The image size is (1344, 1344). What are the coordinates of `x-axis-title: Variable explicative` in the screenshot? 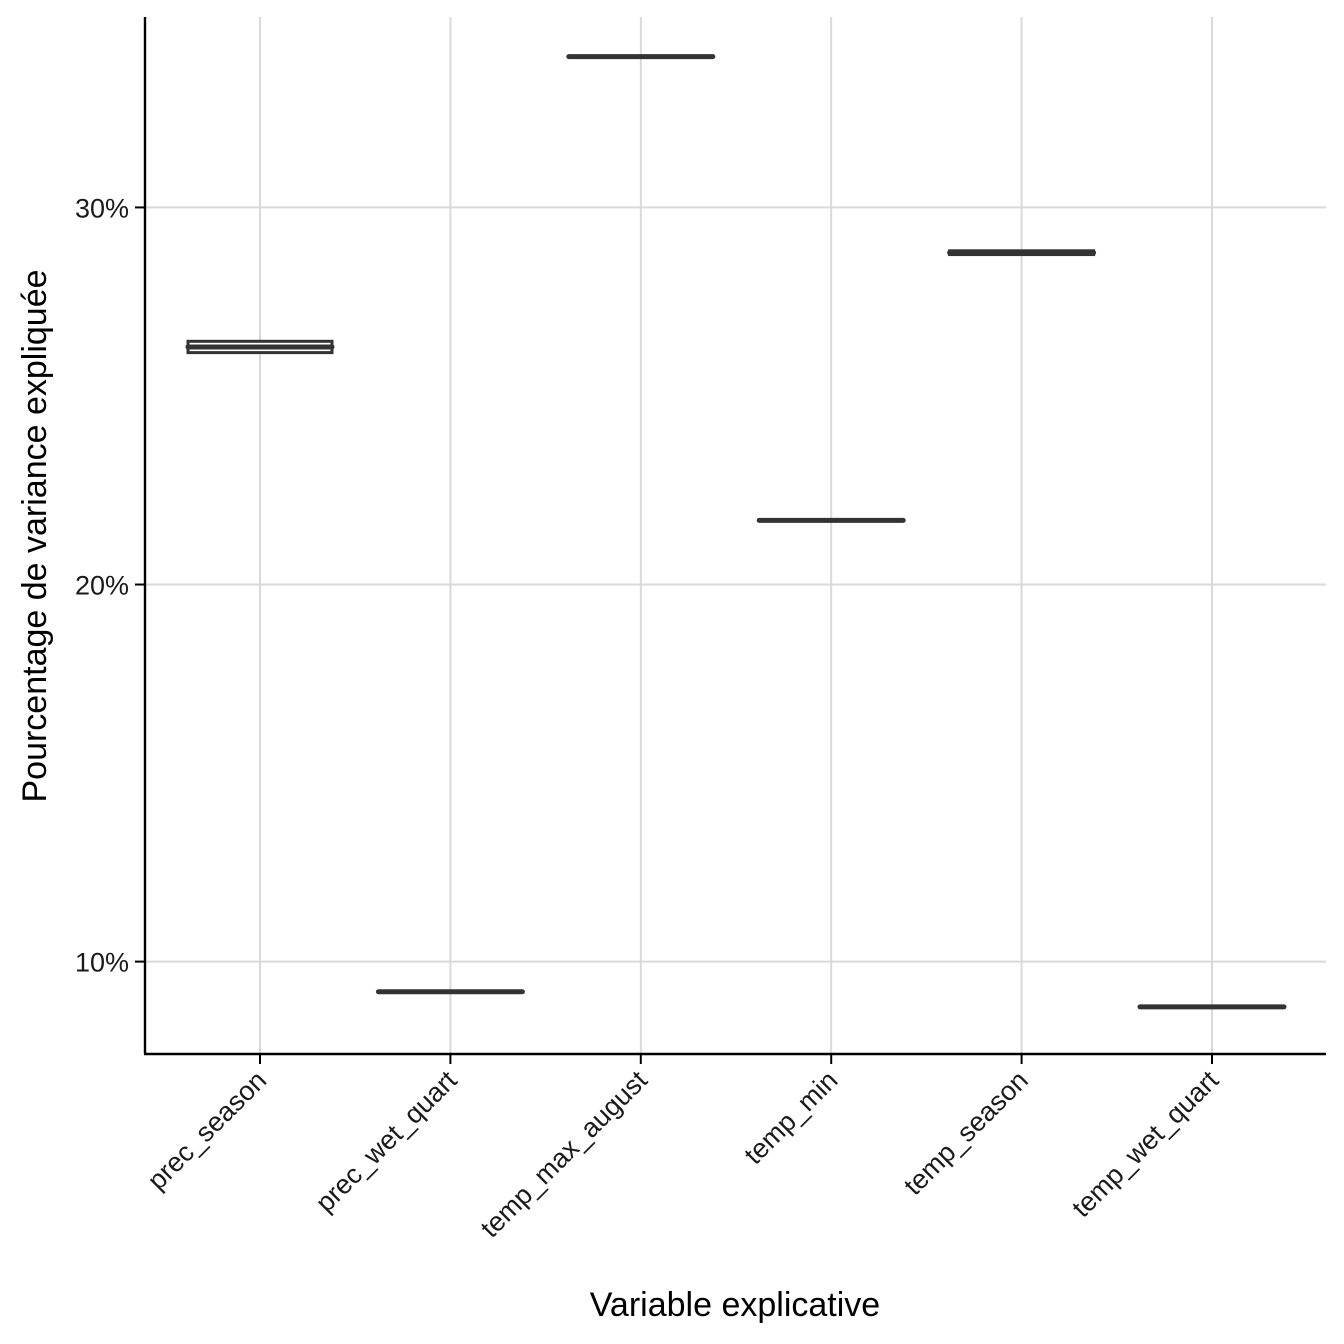 It's located at (735, 1305).